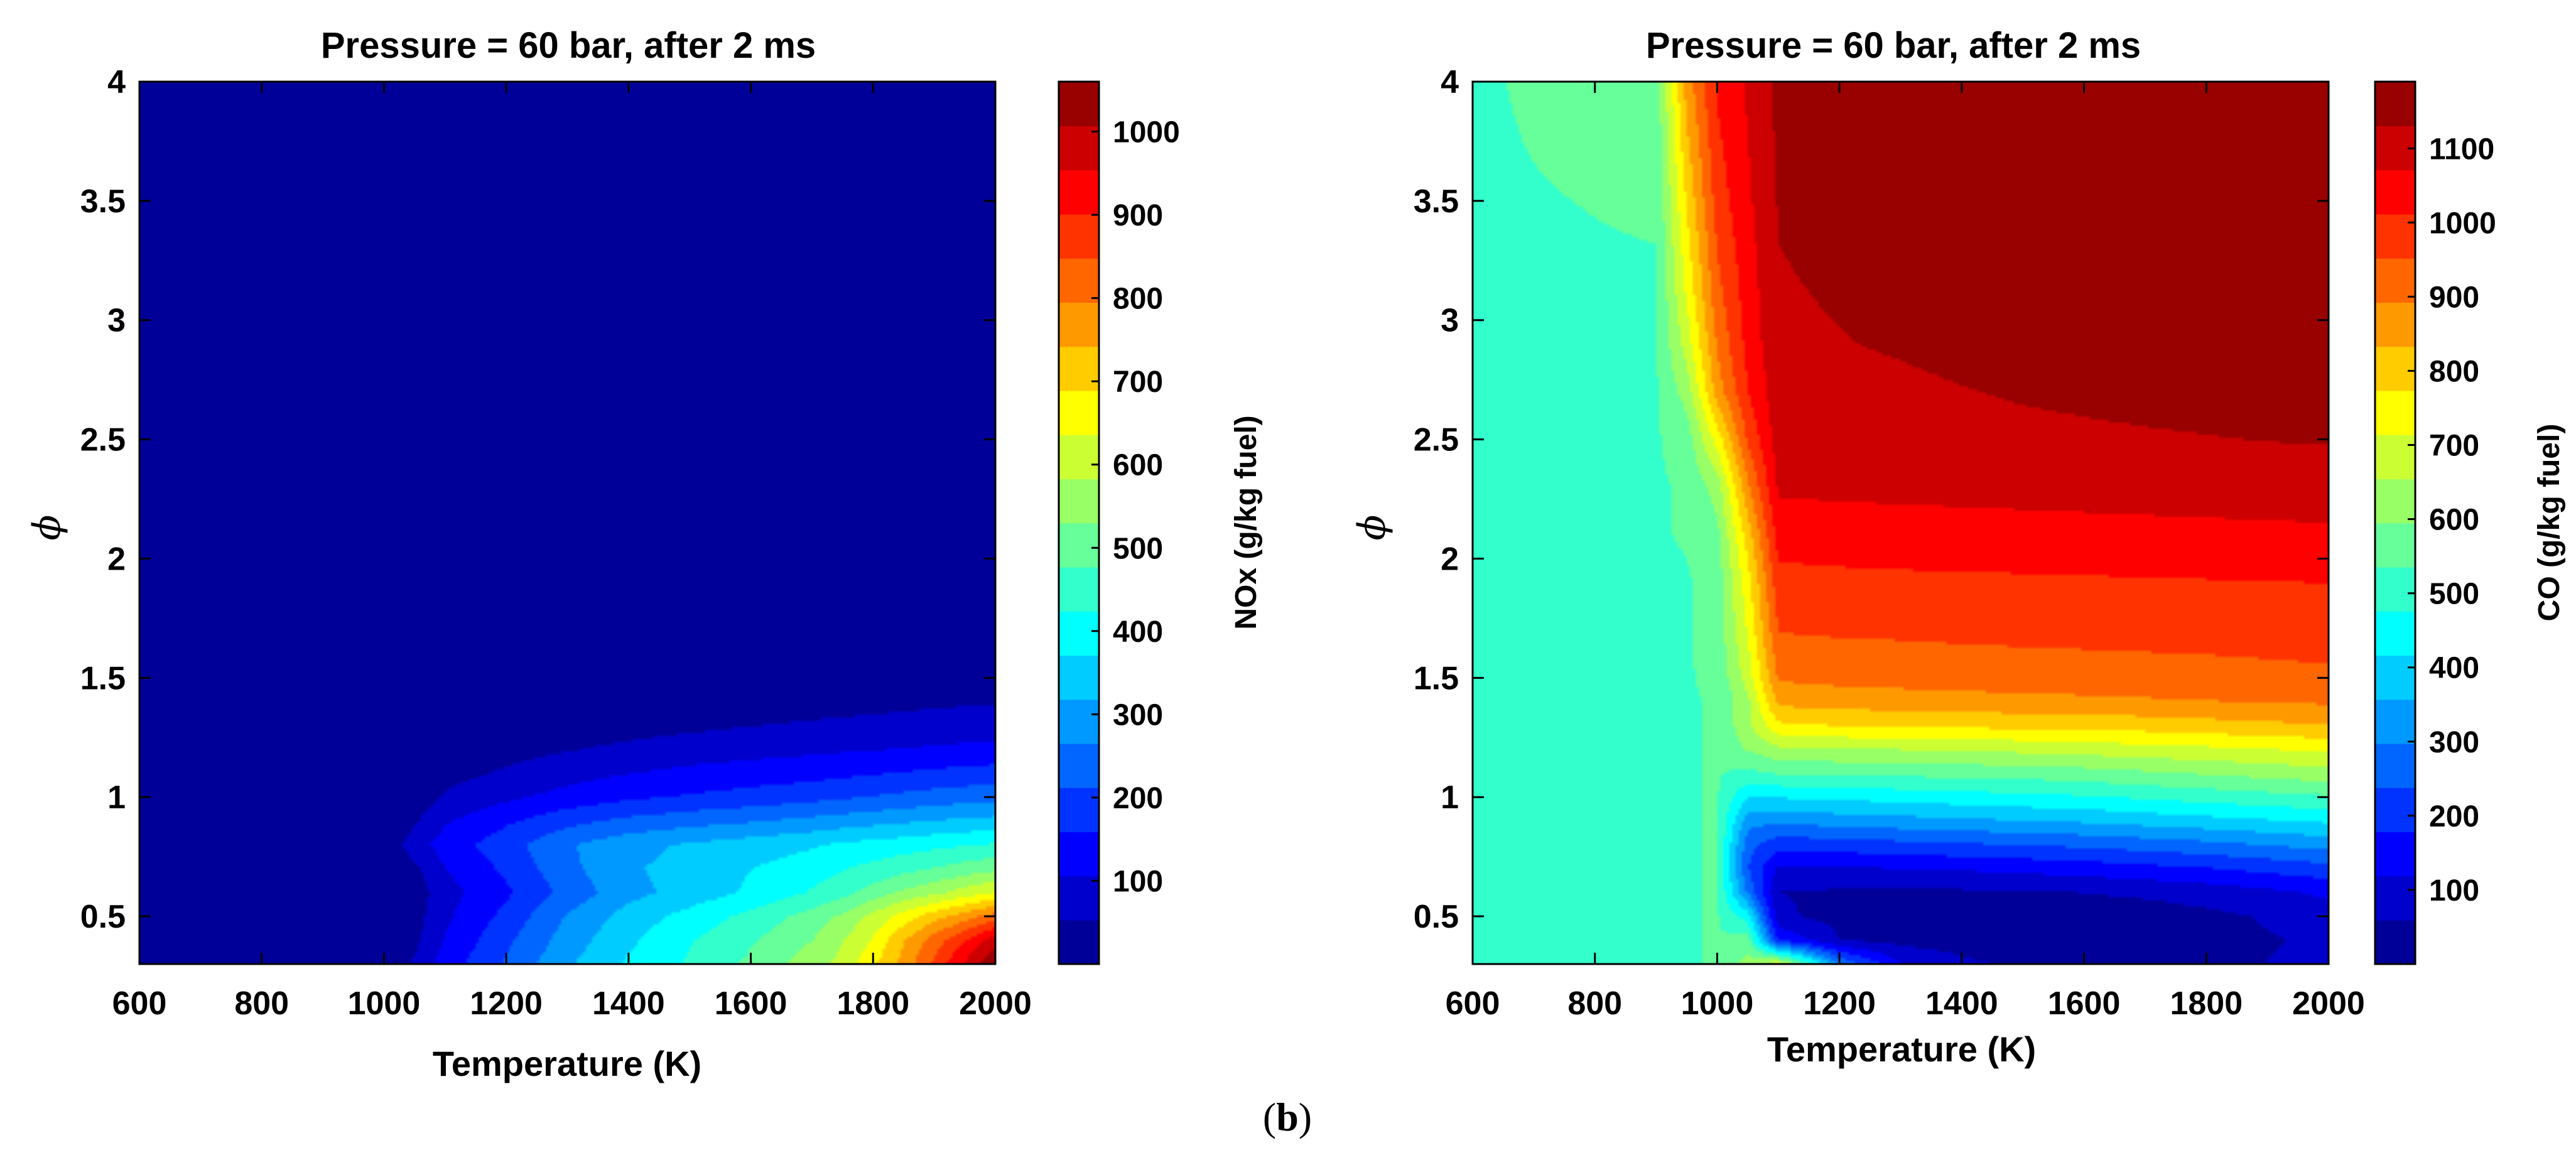 The width and height of the screenshot is (2576, 1165). I want to click on x-tick-label: 800, so click(1595, 1003).